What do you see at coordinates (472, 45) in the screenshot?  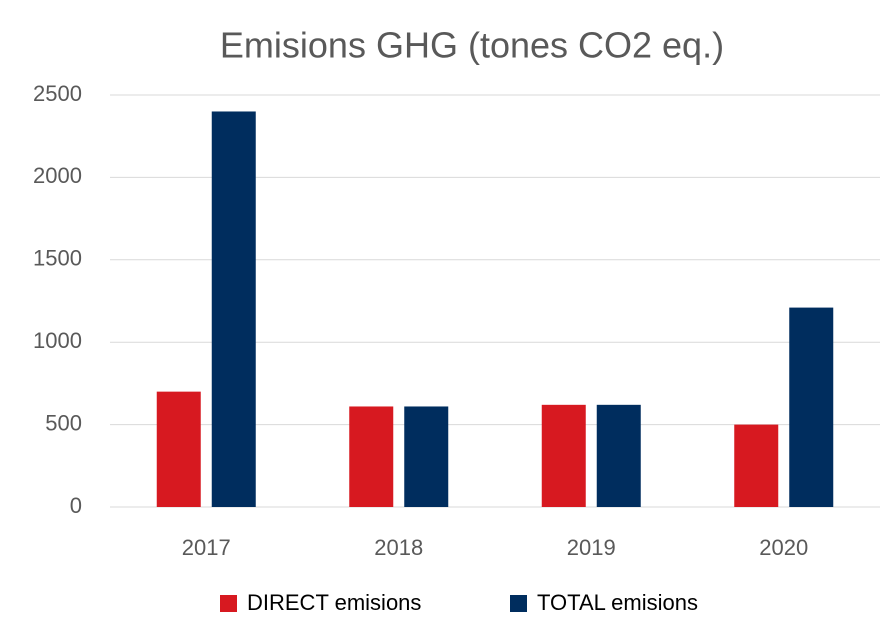 I see `chart-title: Emisions GHG (tones CO2 eq.)` at bounding box center [472, 45].